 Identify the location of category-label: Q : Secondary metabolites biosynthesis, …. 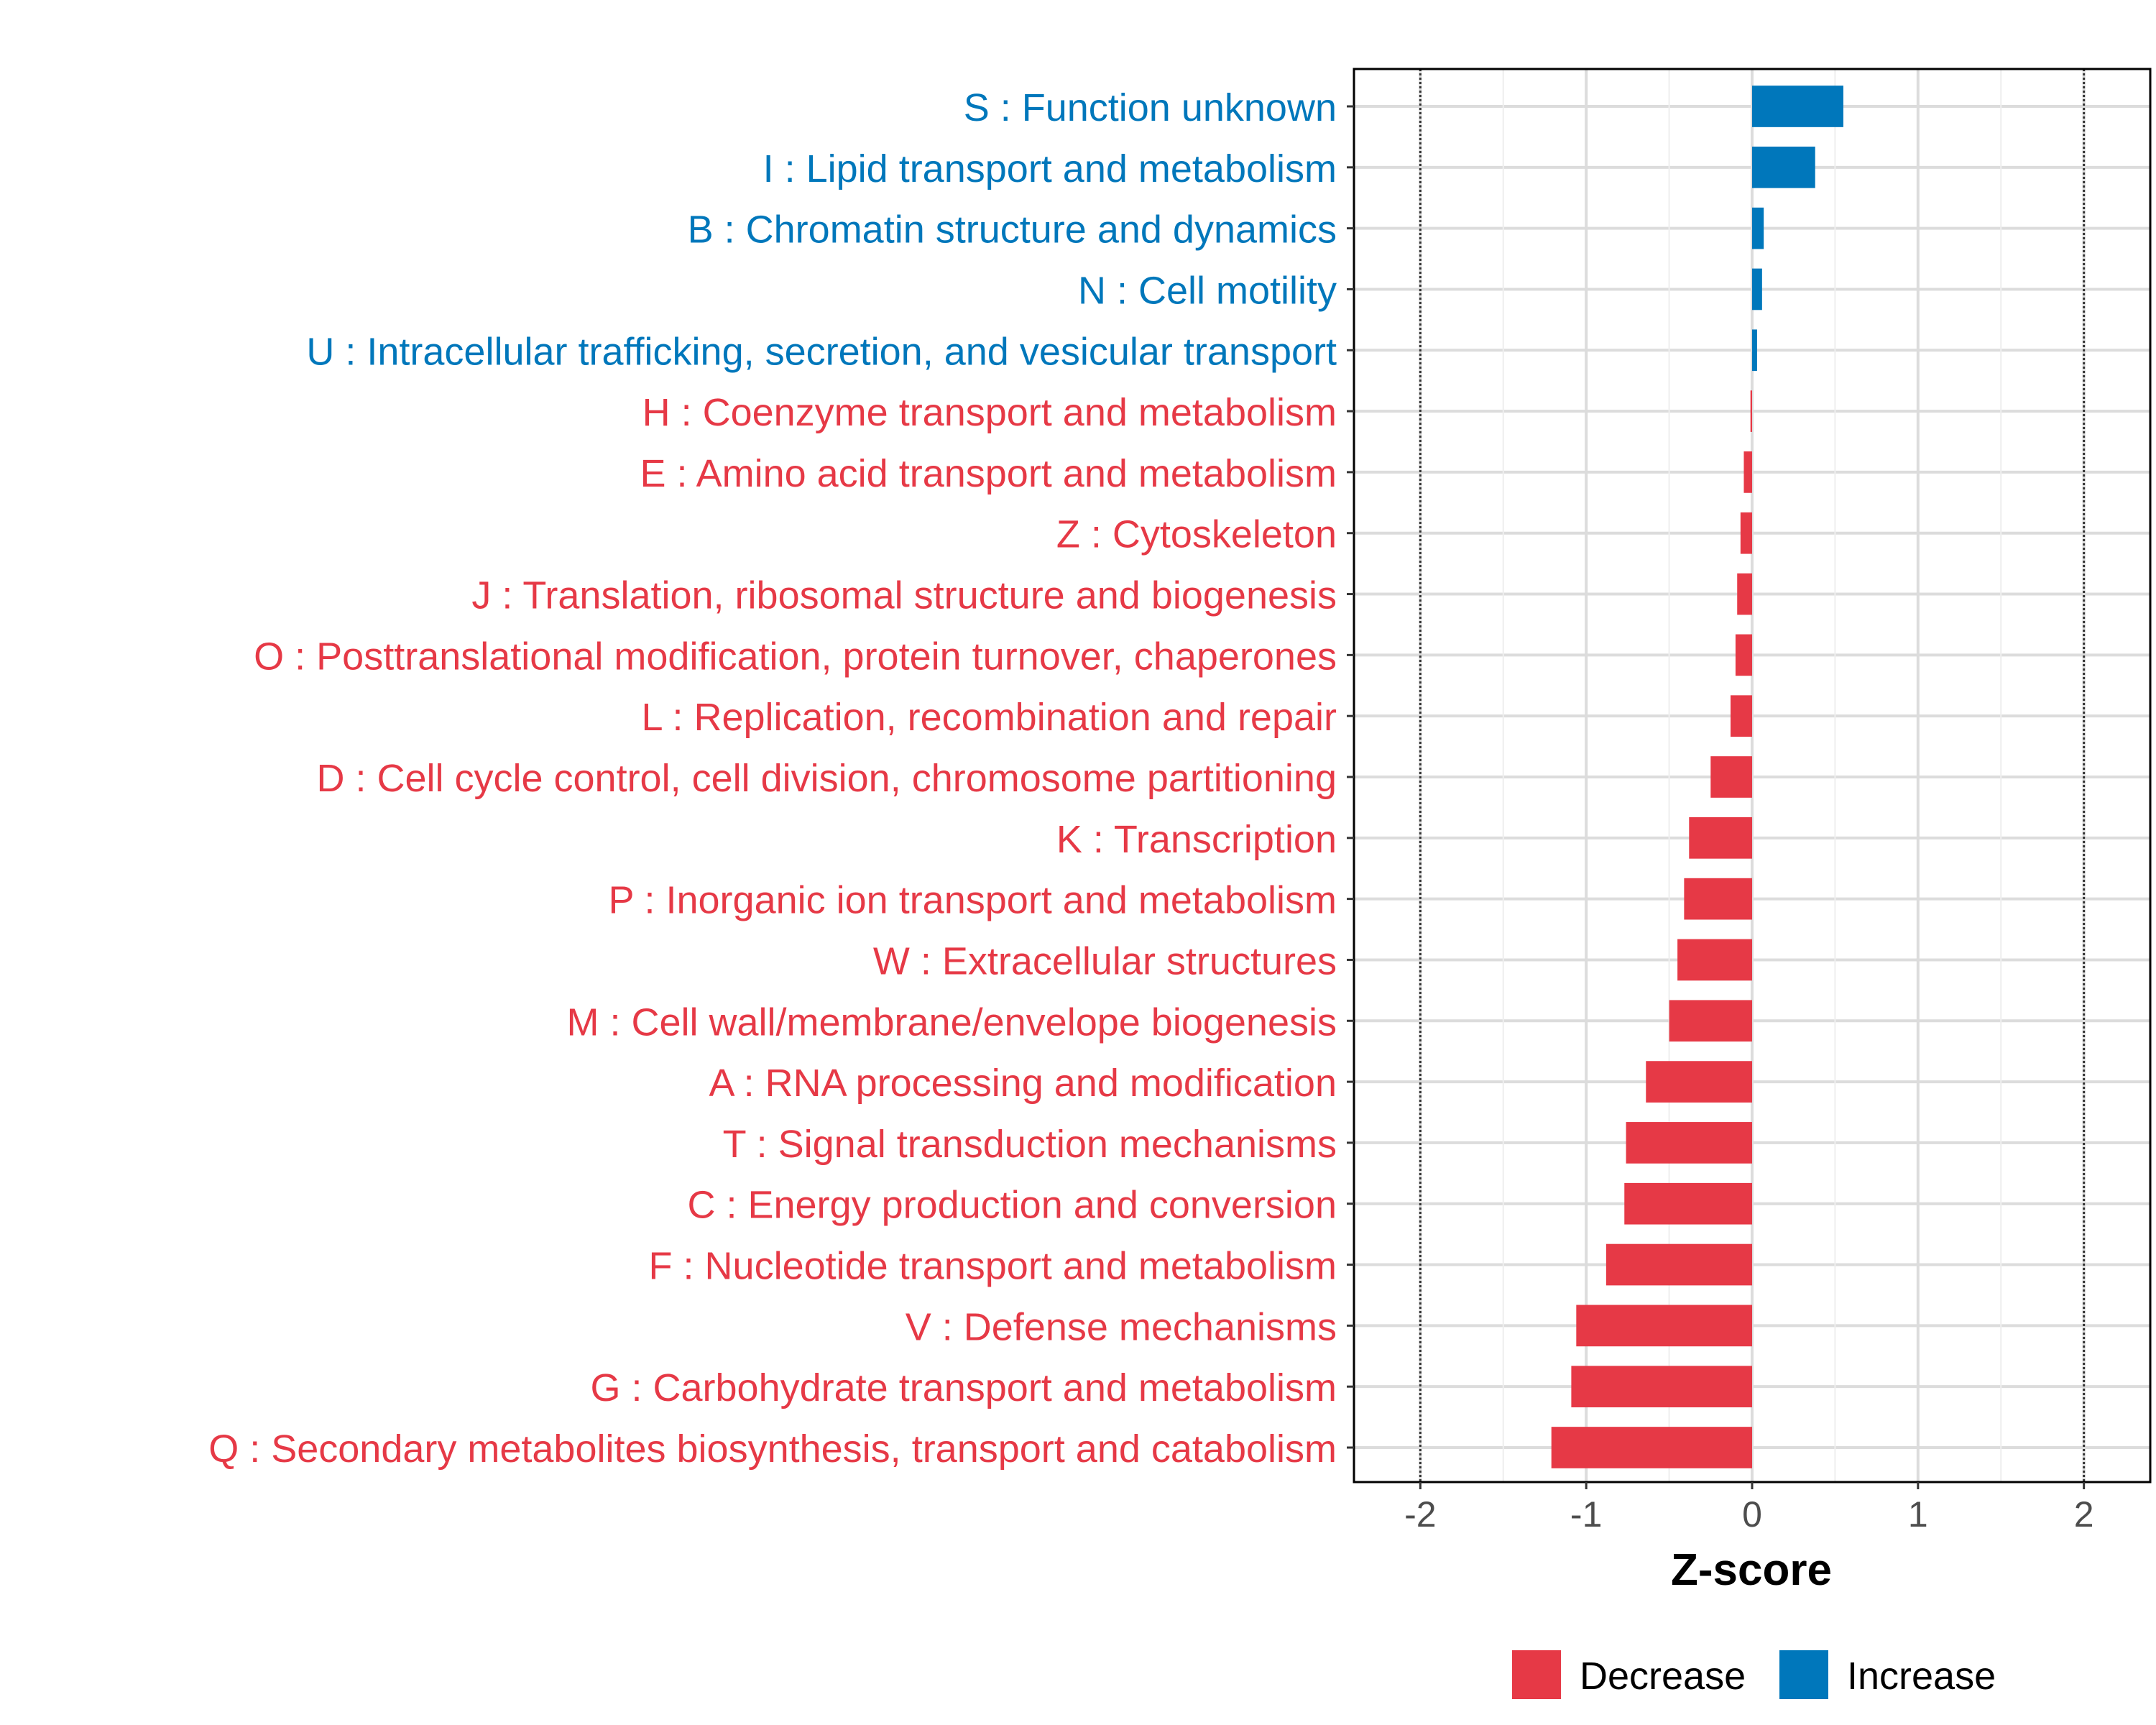
(772, 1449).